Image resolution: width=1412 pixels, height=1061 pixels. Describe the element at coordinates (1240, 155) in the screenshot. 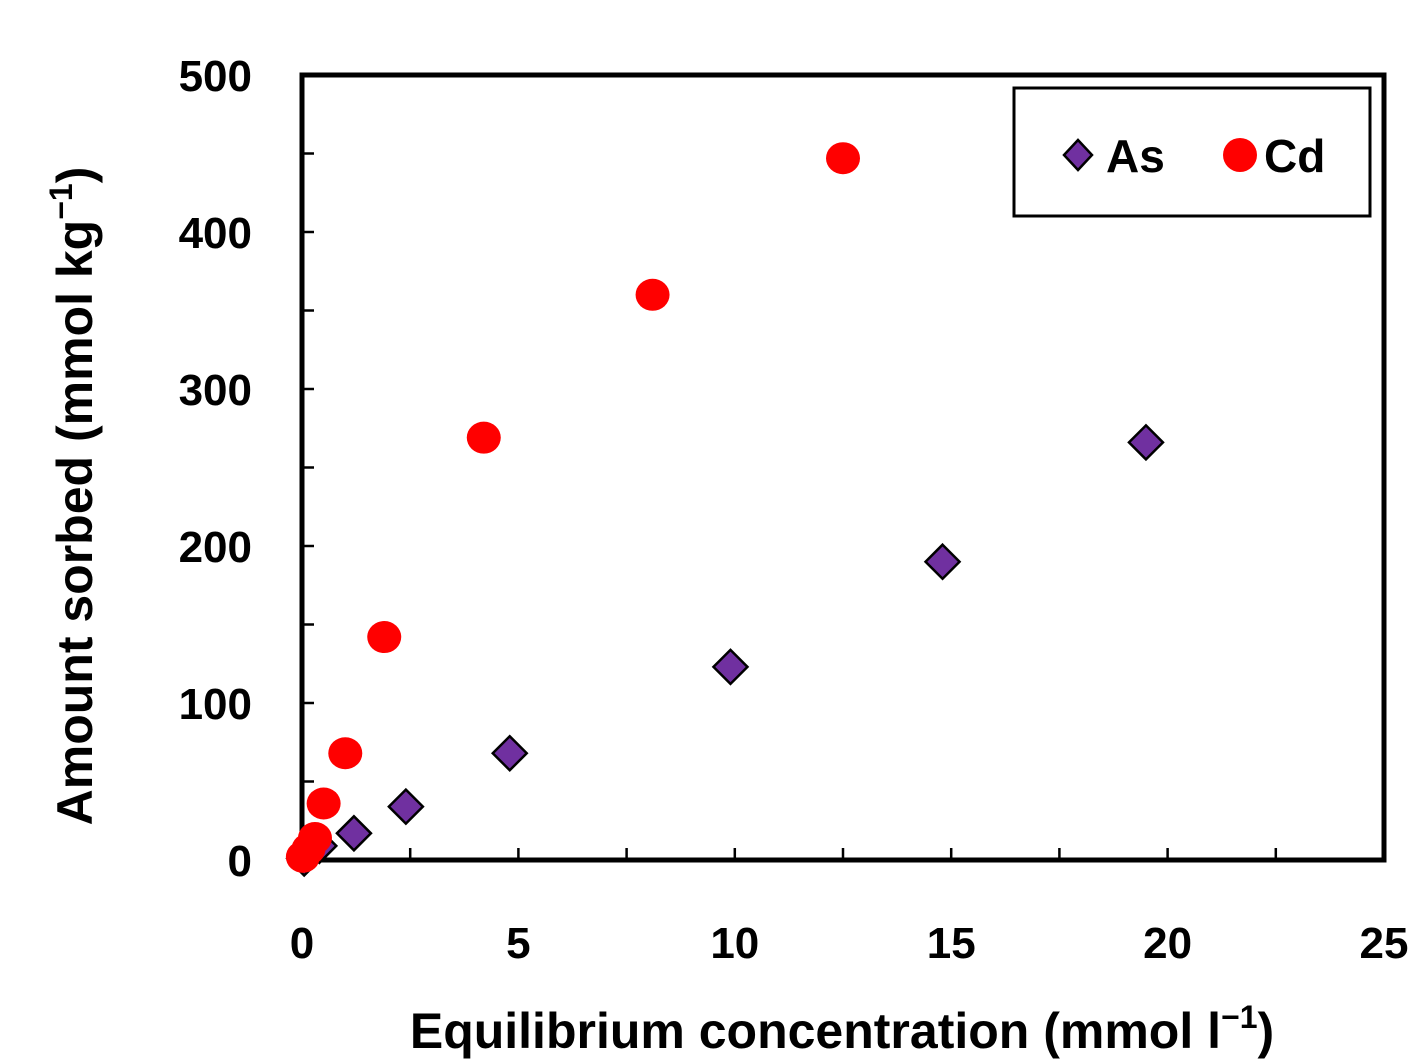

I see `legend-cd-marker` at that location.